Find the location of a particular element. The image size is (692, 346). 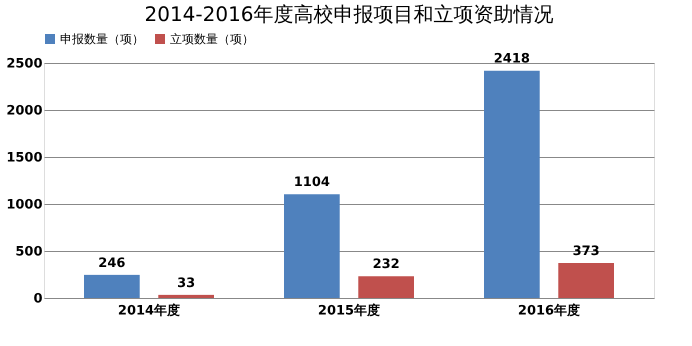

data-label: 373 is located at coordinates (586, 251).